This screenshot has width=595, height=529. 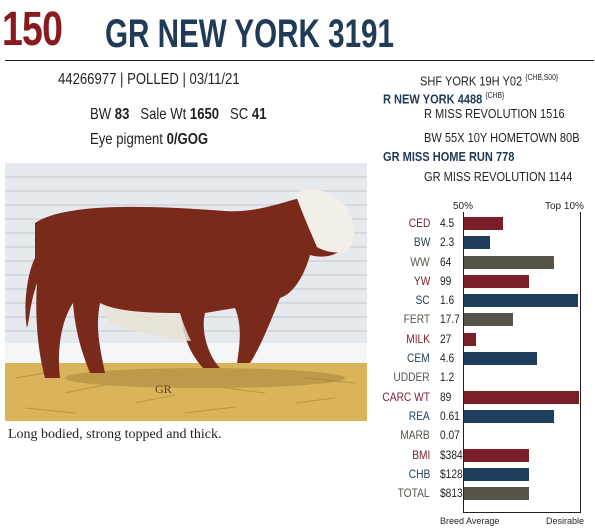 I want to click on epd-label: UDDER, so click(x=411, y=377).